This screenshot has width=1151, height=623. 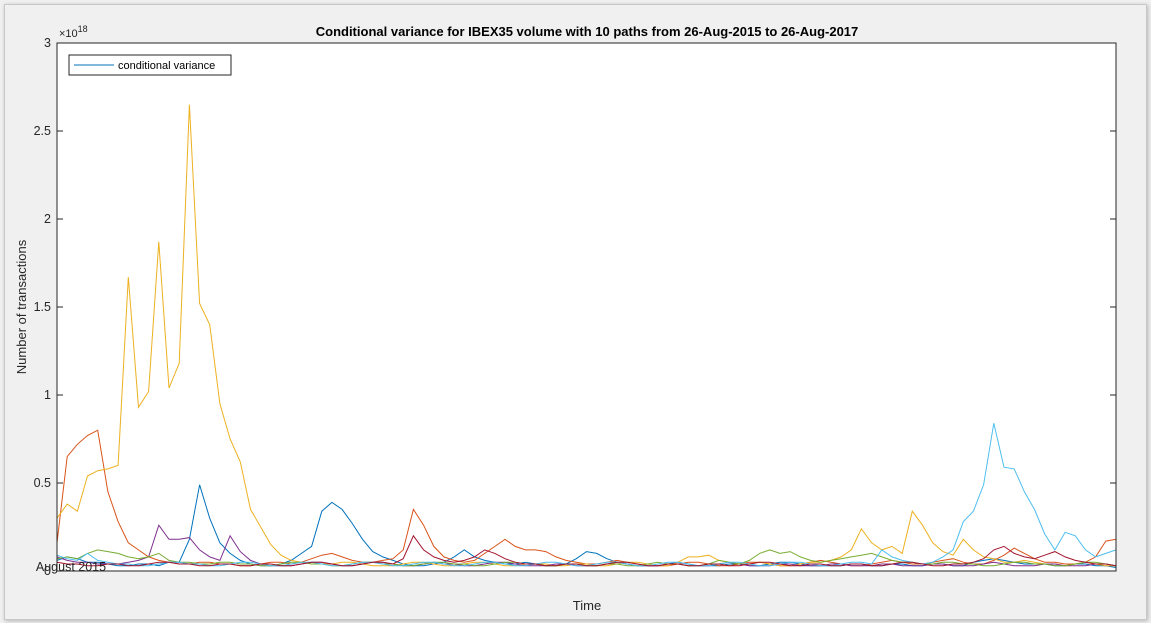 I want to click on y-tick-label-3: 1.5, so click(x=42, y=307).